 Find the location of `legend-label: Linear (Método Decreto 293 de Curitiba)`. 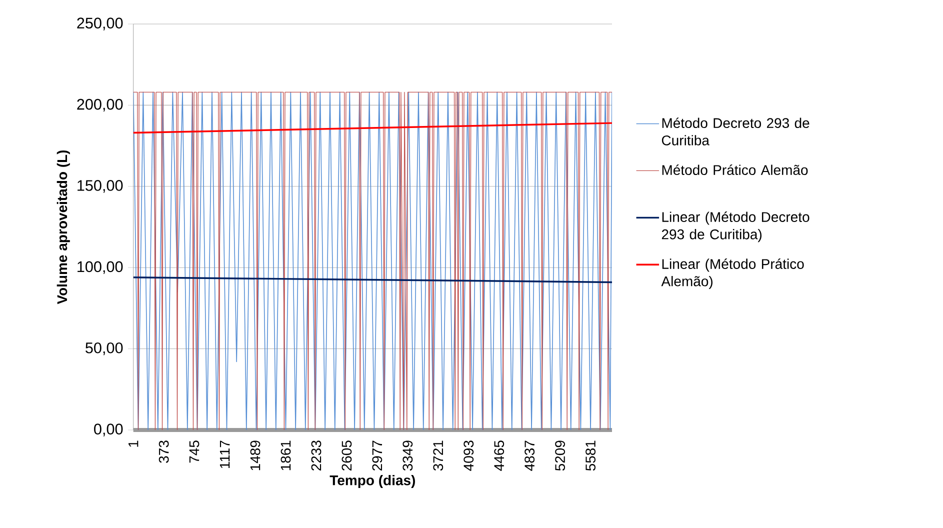

legend-label: Linear (Método Decreto 293 de Curitiba) is located at coordinates (736, 227).